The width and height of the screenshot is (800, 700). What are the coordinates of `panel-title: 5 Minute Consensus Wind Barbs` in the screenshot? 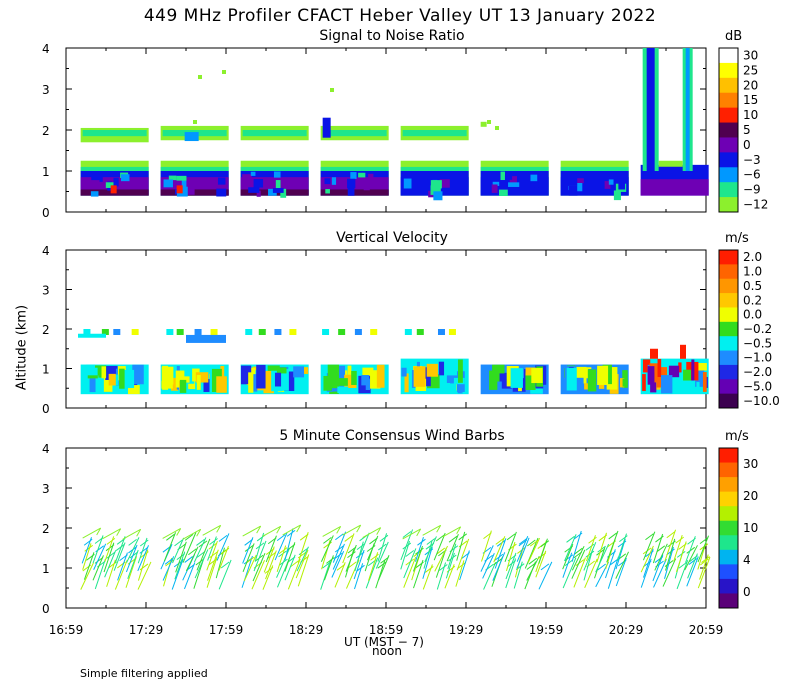 It's located at (391, 436).